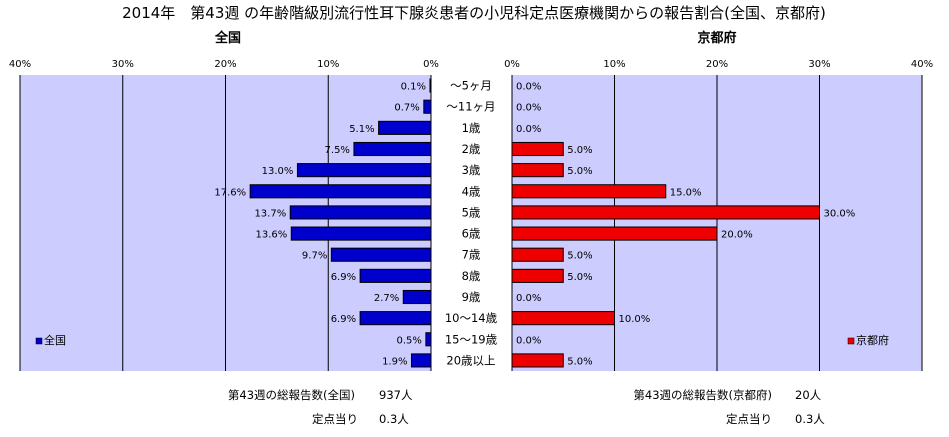 The image size is (949, 437). Describe the element at coordinates (408, 340) in the screenshot. I see `national-data-label: 0.5%` at that location.